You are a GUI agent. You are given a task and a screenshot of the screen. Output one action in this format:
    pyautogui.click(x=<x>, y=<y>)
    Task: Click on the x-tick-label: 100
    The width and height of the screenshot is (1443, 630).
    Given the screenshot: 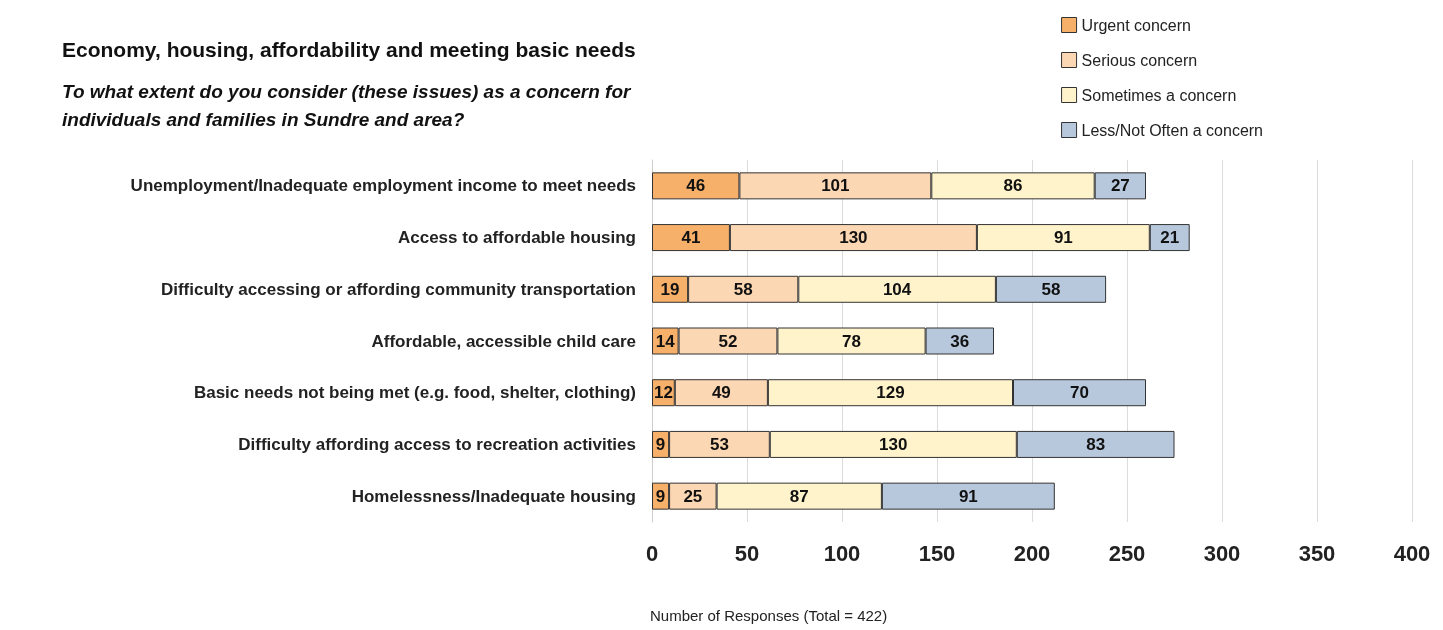 What is the action you would take?
    pyautogui.click(x=842, y=553)
    